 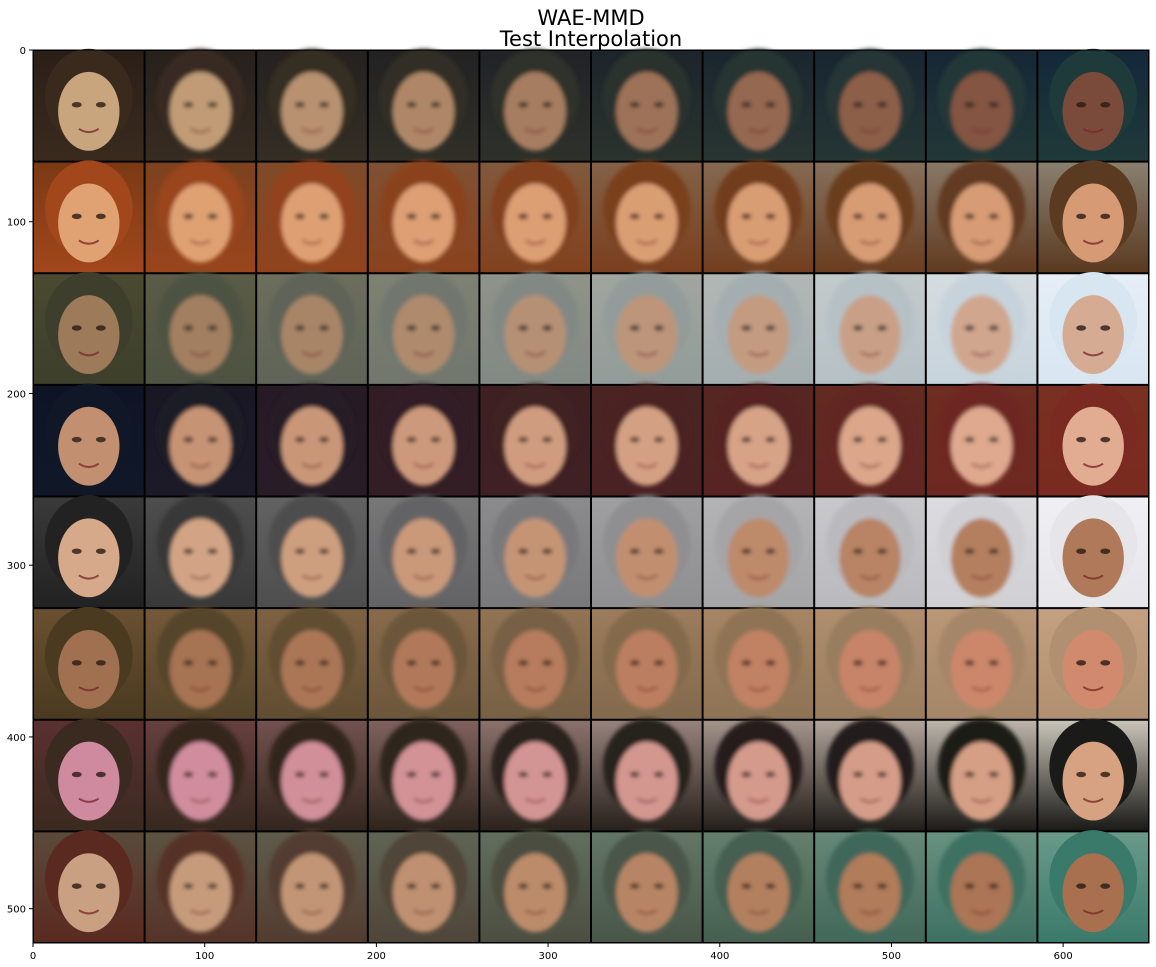 What do you see at coordinates (1063, 956) in the screenshot?
I see `x-tick-label: 600` at bounding box center [1063, 956].